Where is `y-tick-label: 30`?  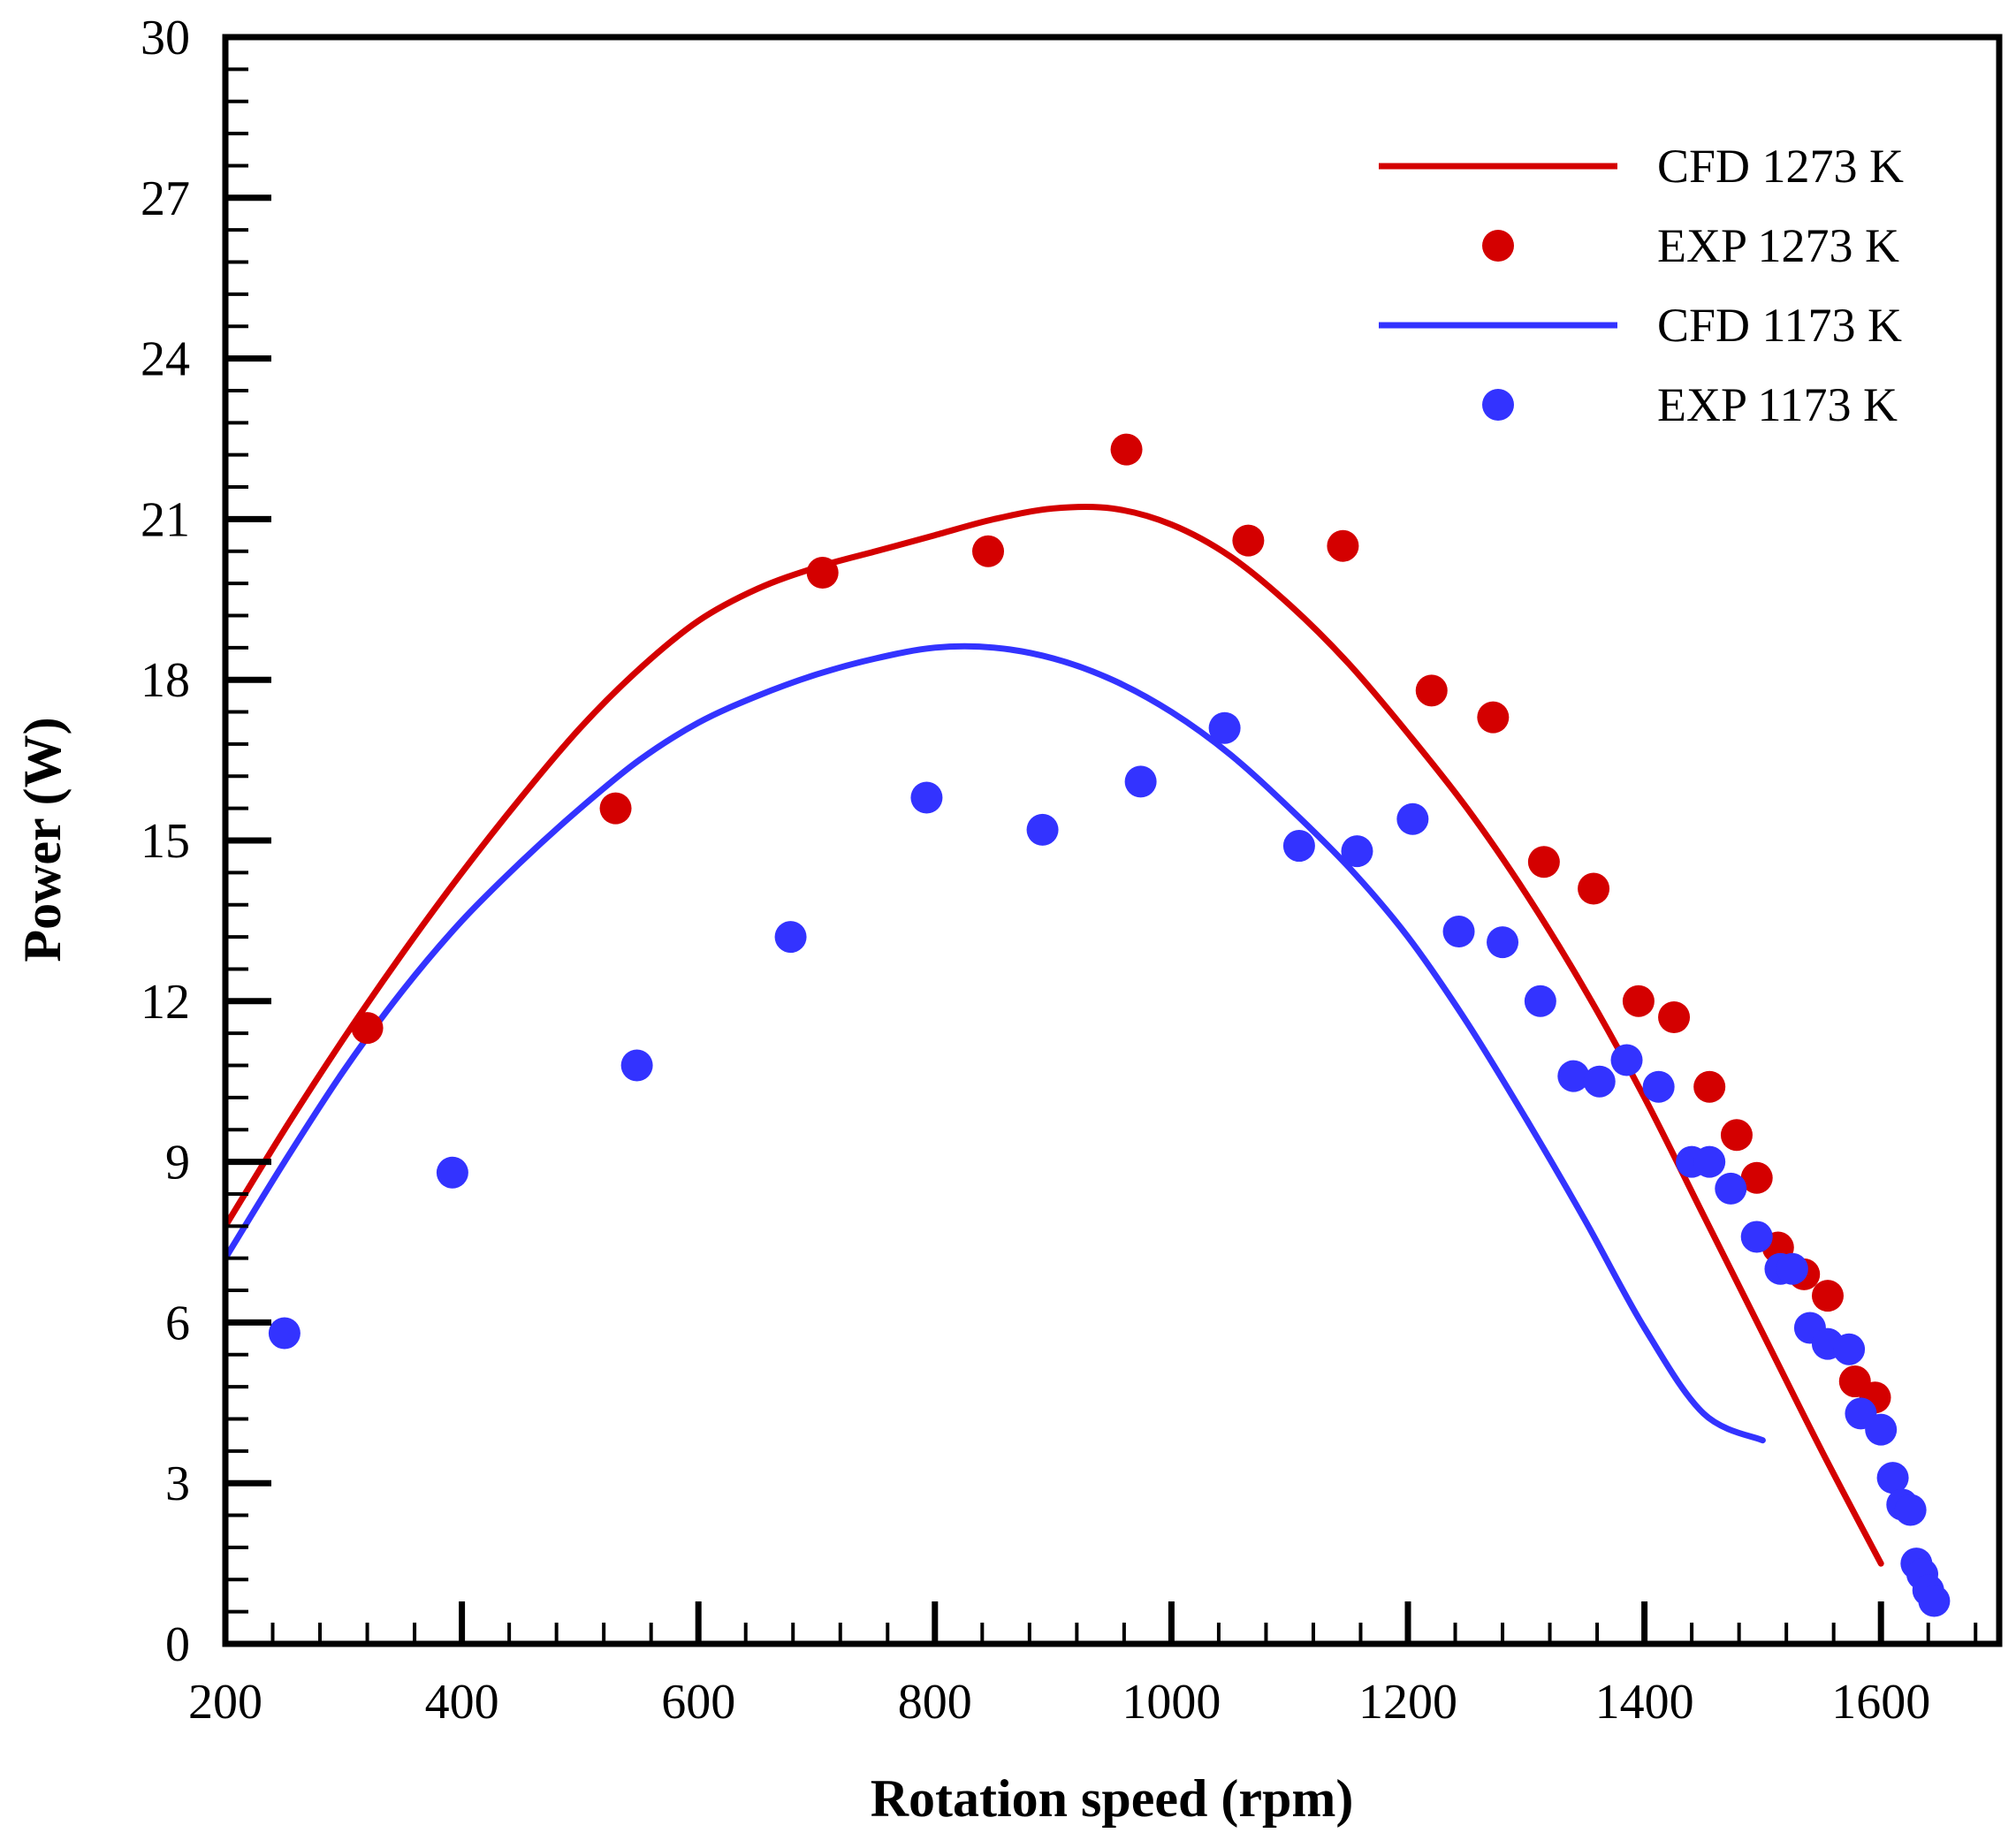
y-tick-label: 30 is located at coordinates (166, 38).